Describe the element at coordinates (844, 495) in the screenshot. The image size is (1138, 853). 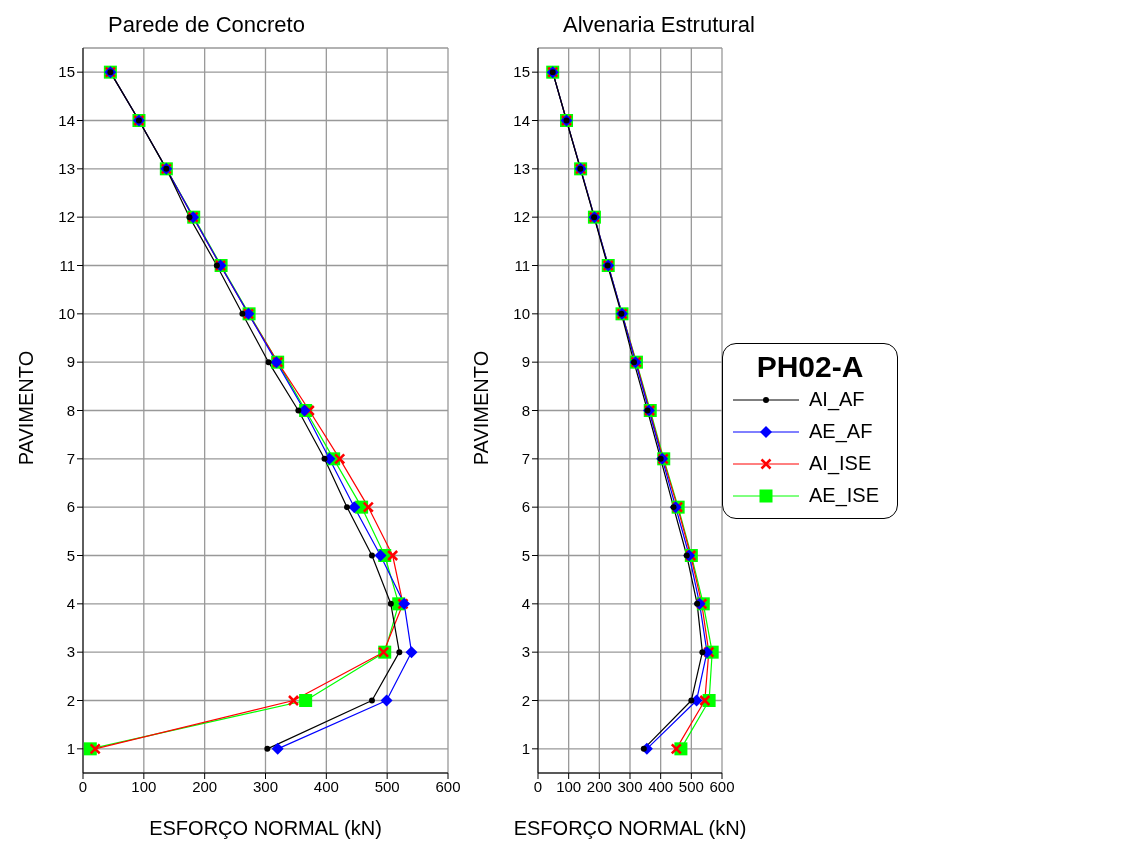
I see `legend-label: AE_ISE` at that location.